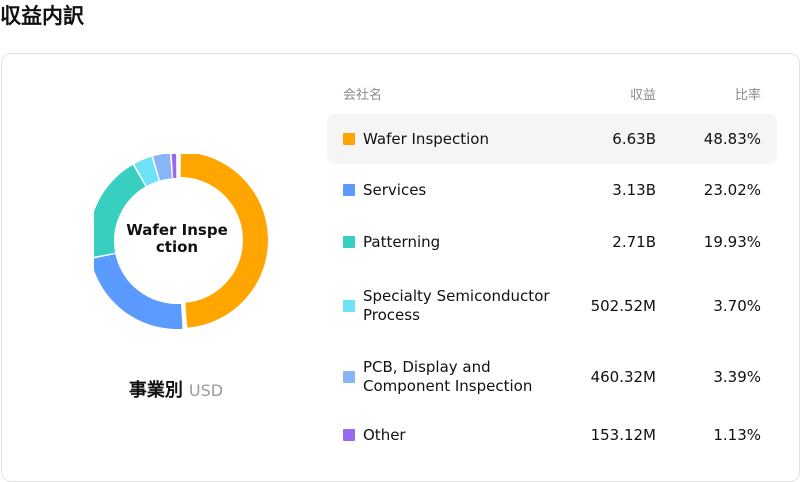 The height and width of the screenshot is (482, 800). Describe the element at coordinates (456, 305) in the screenshot. I see `row-company-name: Specialty Semiconductor Process` at that location.